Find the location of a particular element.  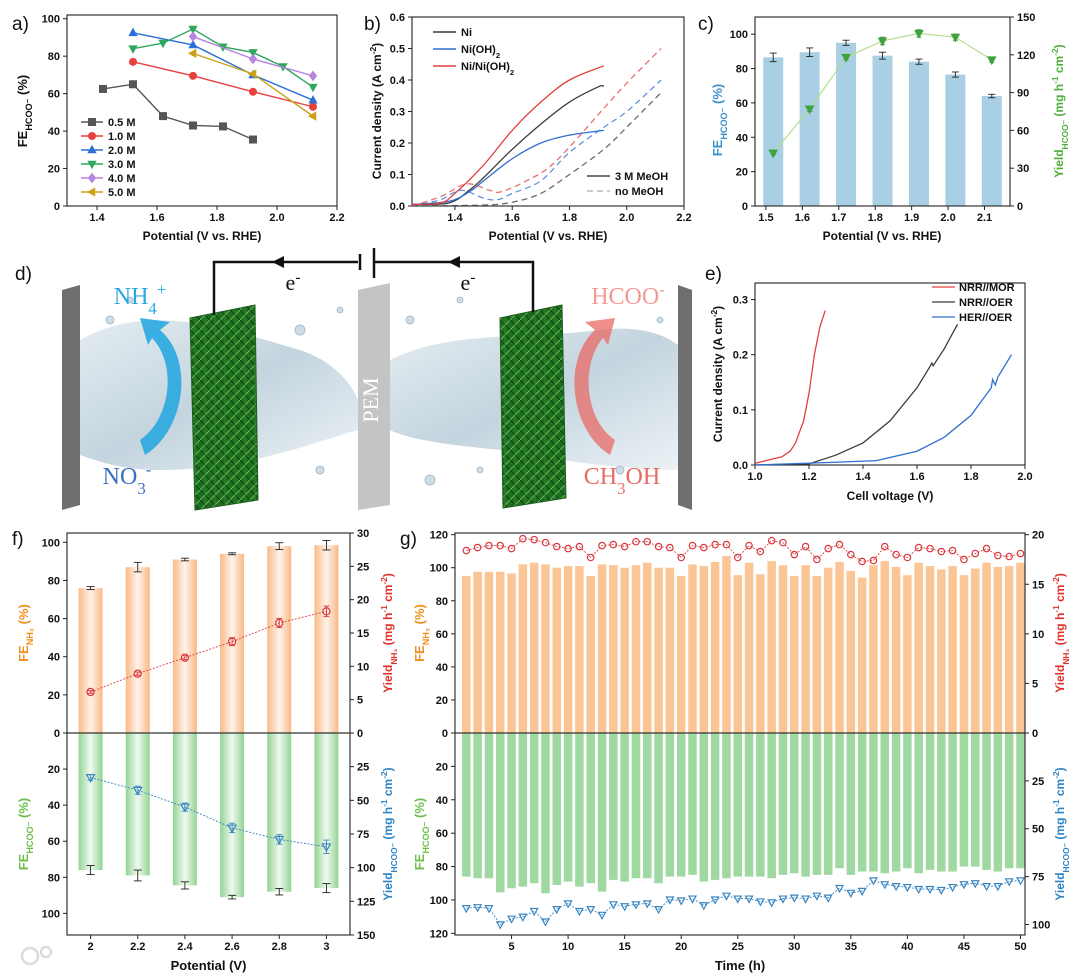

legend-item: 4.0 M is located at coordinates (108, 178).